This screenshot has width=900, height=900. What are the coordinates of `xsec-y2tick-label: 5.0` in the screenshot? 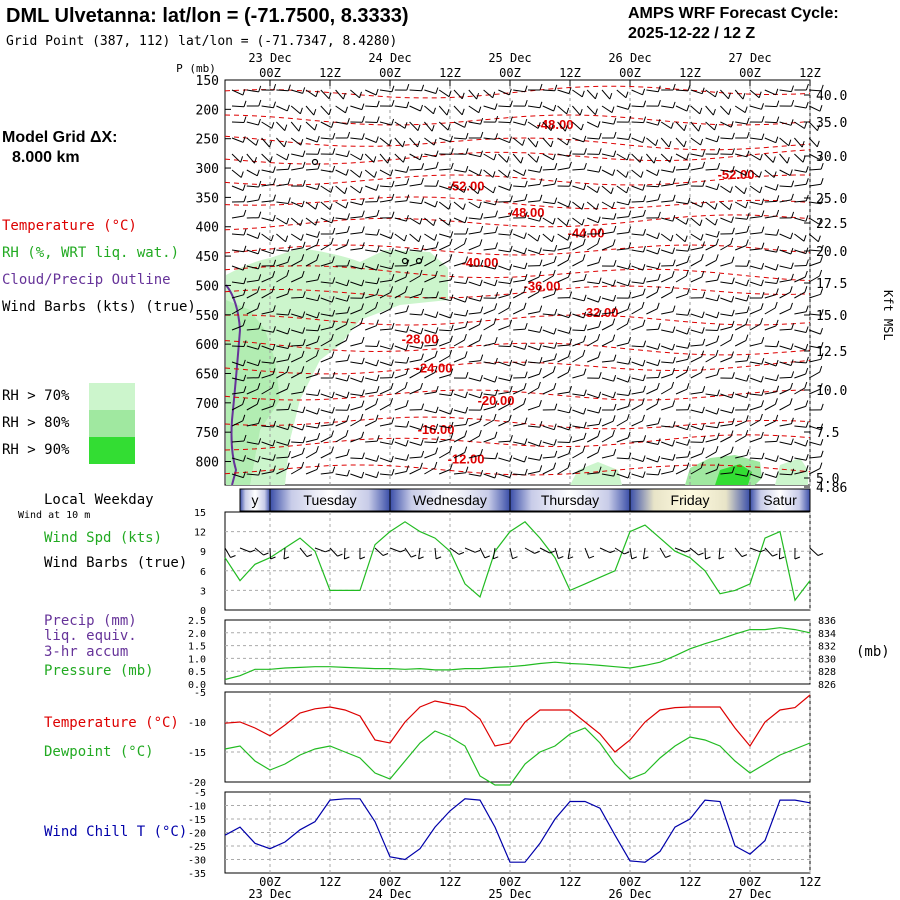 It's located at (827, 479).